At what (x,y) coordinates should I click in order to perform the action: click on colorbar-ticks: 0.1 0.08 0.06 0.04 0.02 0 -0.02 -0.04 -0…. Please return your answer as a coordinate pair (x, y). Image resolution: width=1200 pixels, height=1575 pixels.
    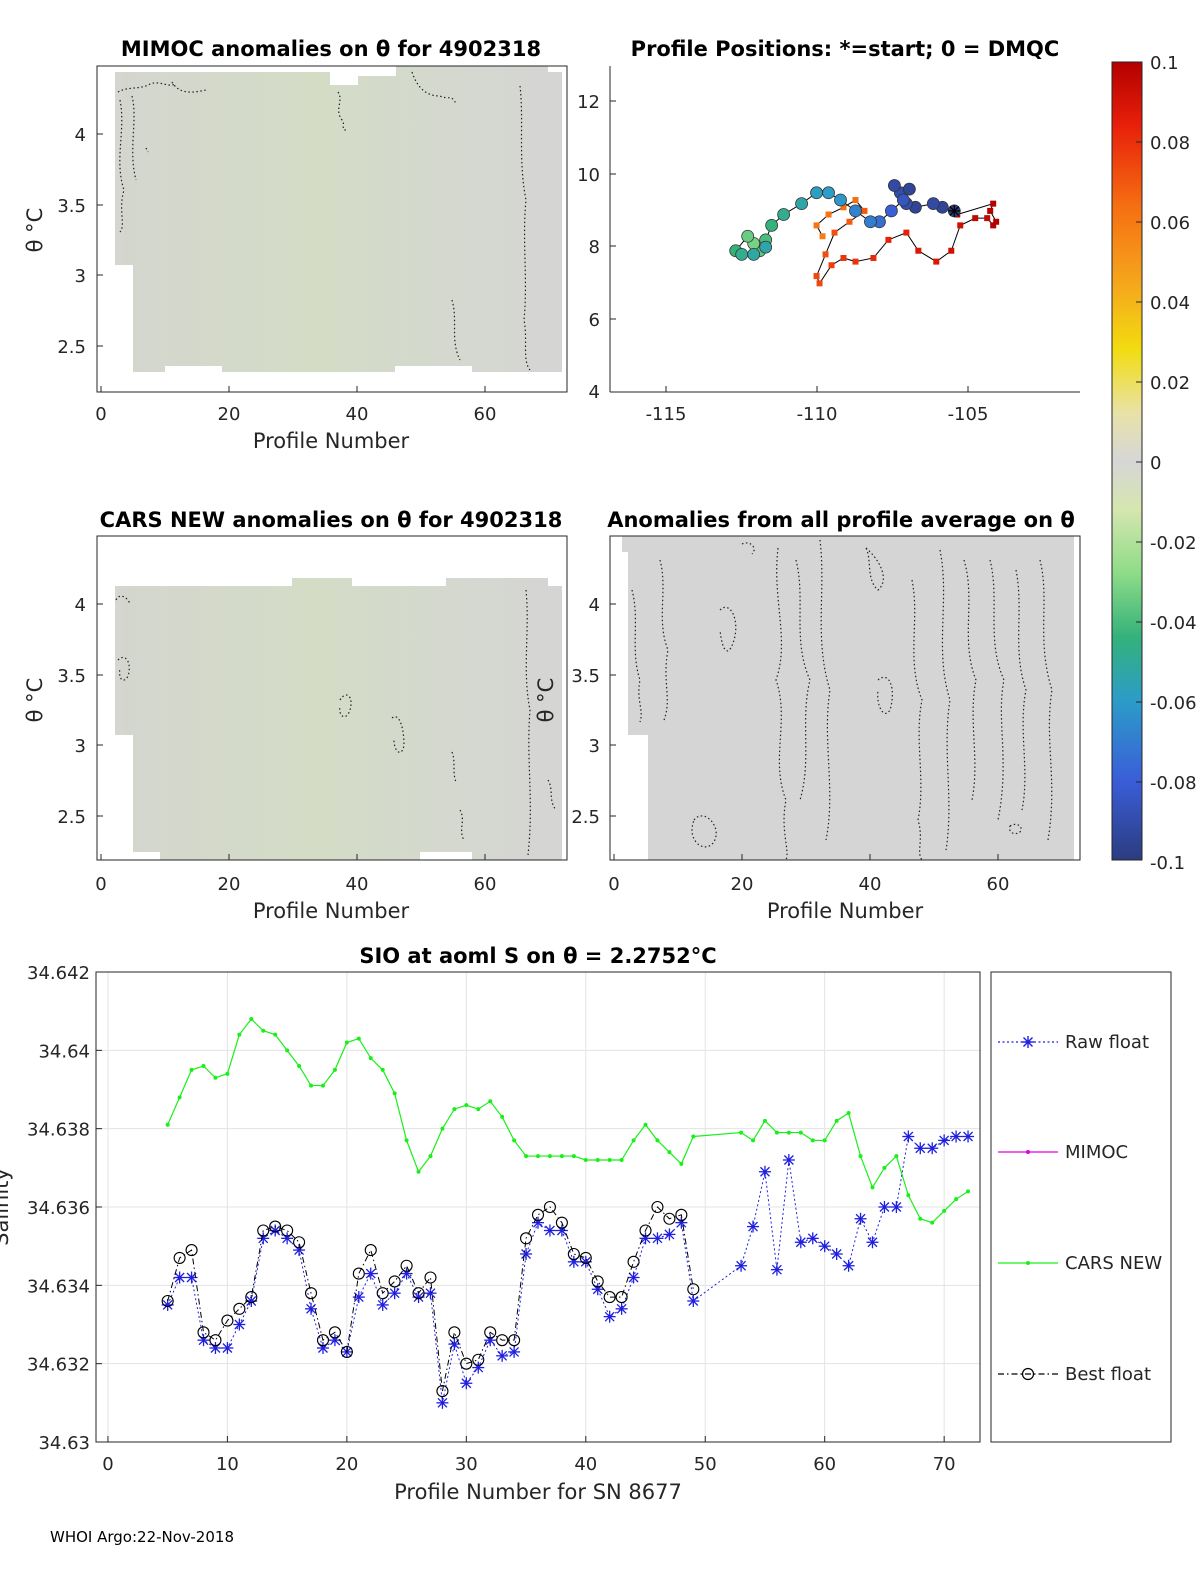
    Looking at the image, I should click on (1173, 463).